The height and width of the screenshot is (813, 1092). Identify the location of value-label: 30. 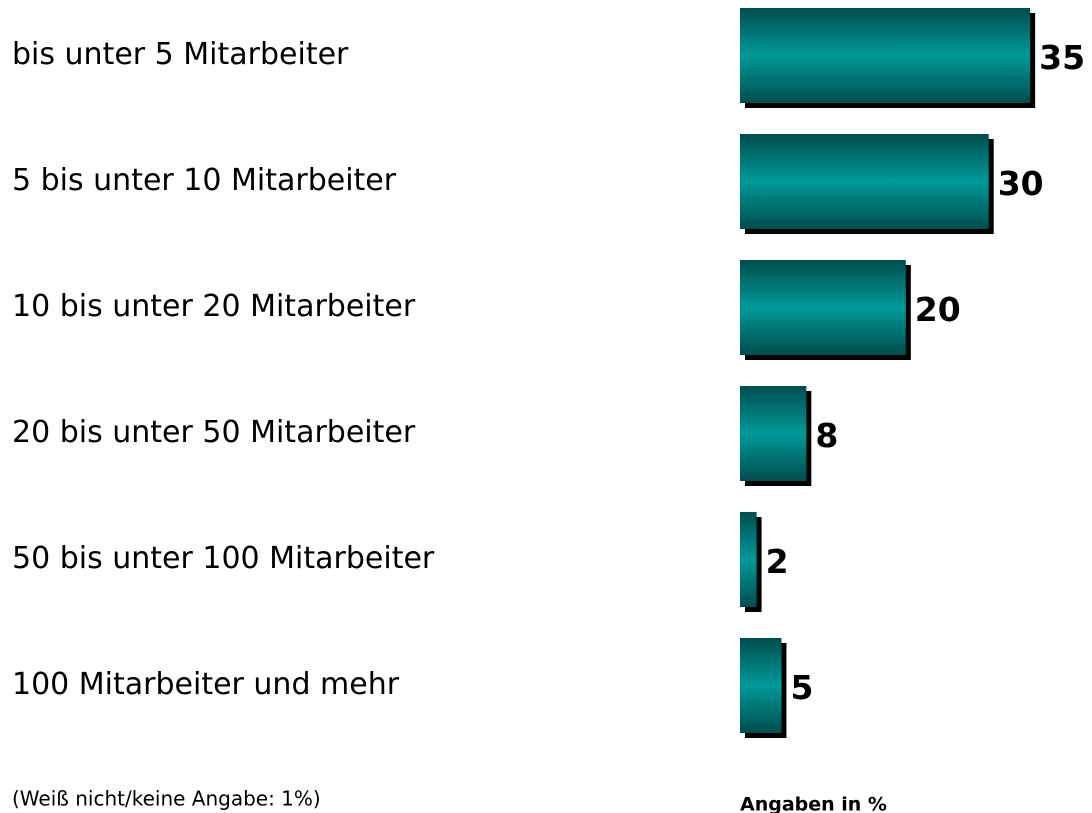
(1021, 183).